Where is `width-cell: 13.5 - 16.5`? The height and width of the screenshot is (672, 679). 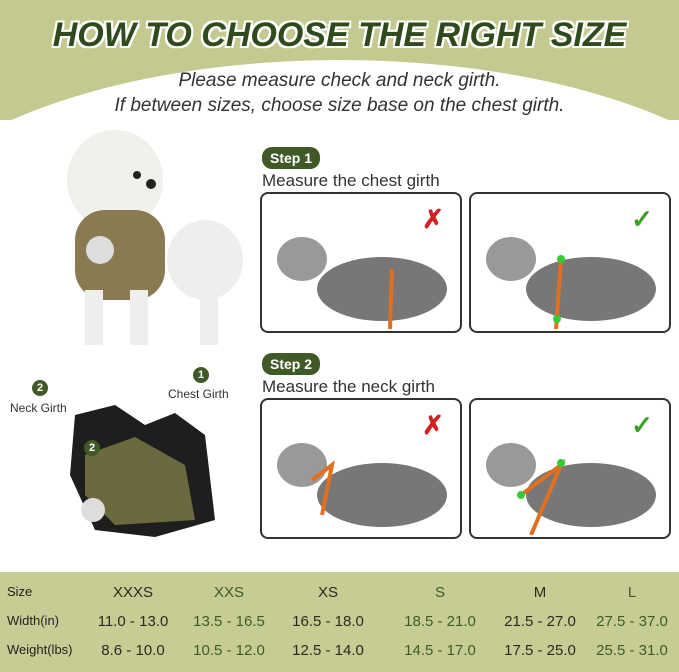
width-cell: 13.5 - 16.5 is located at coordinates (229, 621).